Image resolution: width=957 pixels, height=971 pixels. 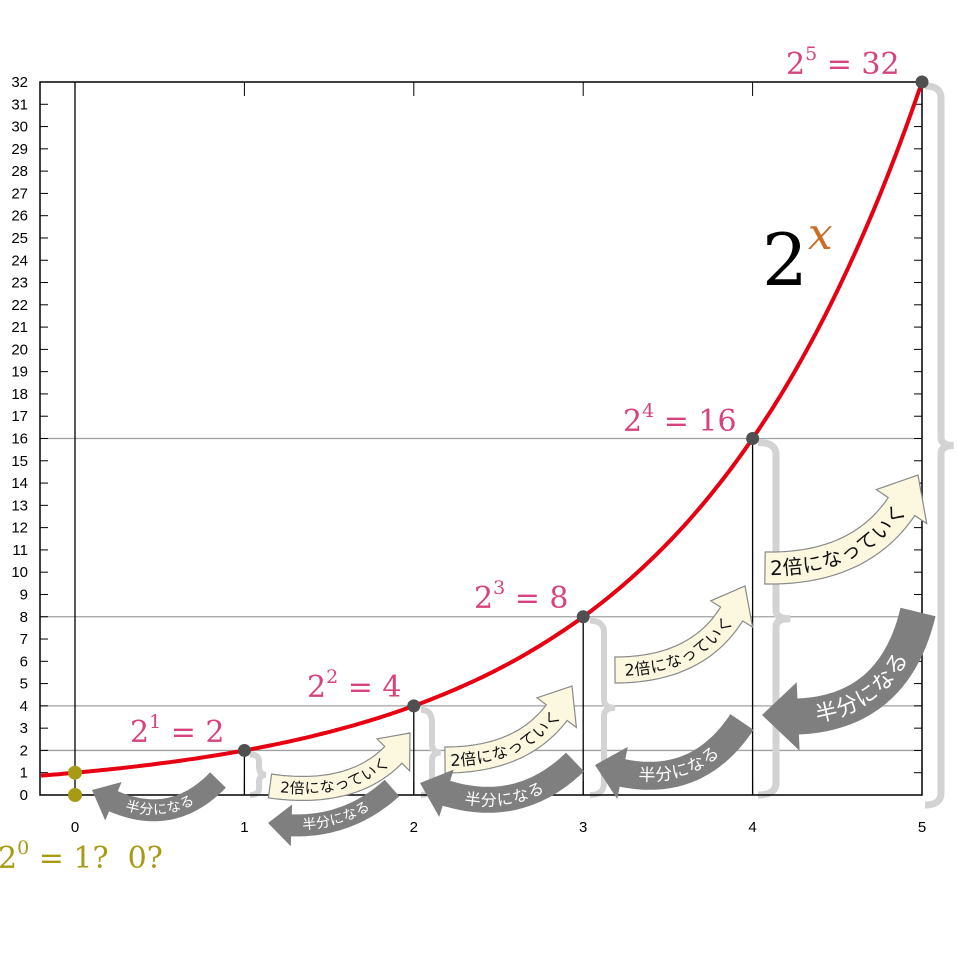 What do you see at coordinates (24, 594) in the screenshot?
I see `y-tick-label: 9` at bounding box center [24, 594].